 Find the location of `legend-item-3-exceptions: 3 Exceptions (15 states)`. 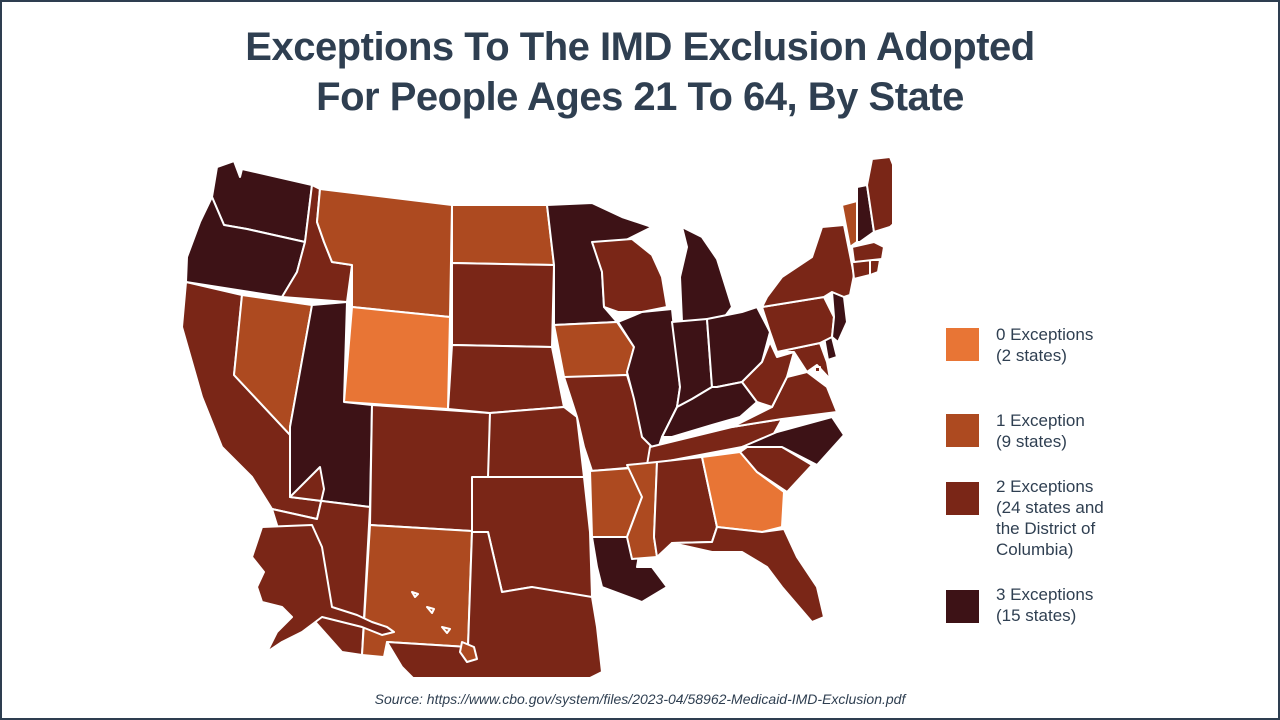

legend-item-3-exceptions: 3 Exceptions (15 states) is located at coordinates (1044, 627).